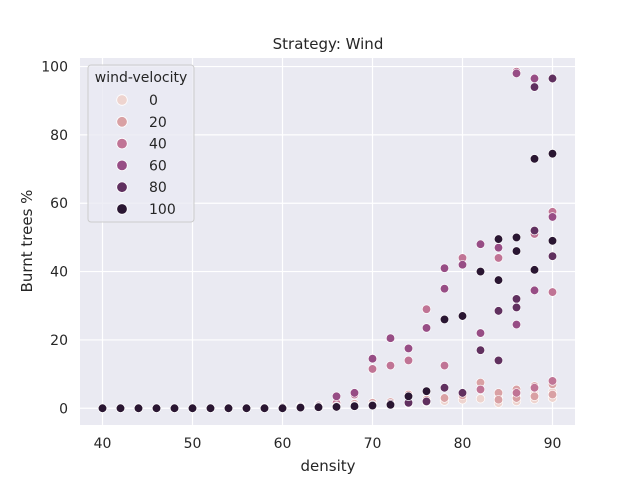 The width and height of the screenshot is (640, 480). What do you see at coordinates (63, 409) in the screenshot?
I see `y-tick-label: 0` at bounding box center [63, 409].